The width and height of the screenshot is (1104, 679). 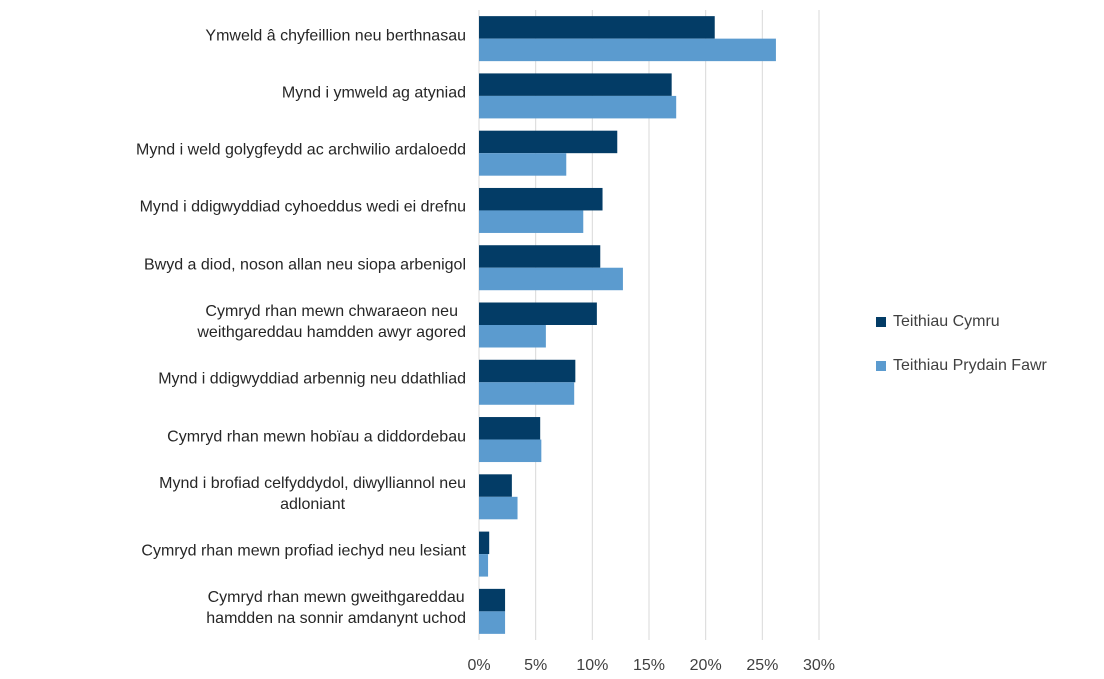 What do you see at coordinates (649, 665) in the screenshot?
I see `x-tick-label: 15%` at bounding box center [649, 665].